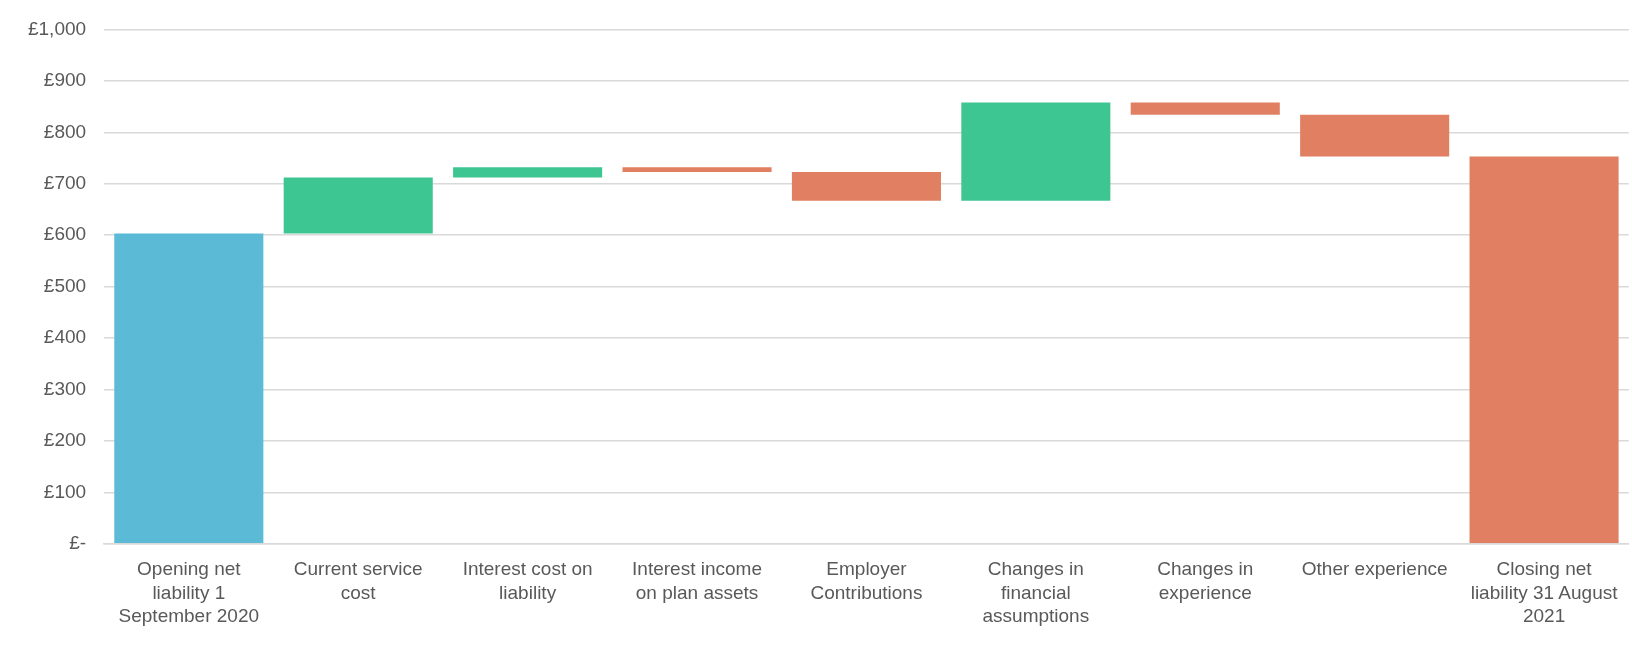 The image size is (1632, 647). What do you see at coordinates (527, 580) in the screenshot?
I see `x-tick-label: Interest cost on liability` at bounding box center [527, 580].